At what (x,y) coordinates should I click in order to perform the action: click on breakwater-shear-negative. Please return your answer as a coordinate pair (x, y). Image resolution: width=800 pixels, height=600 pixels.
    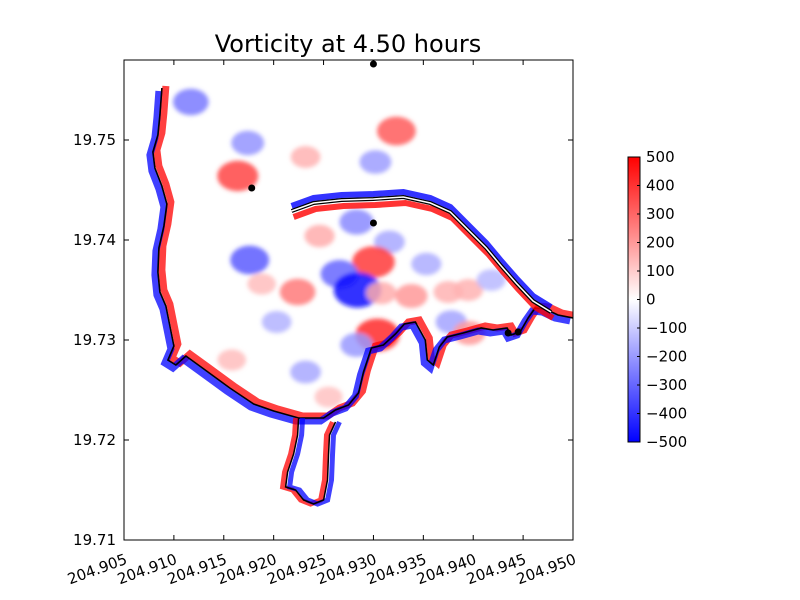
    Looking at the image, I should click on (421, 249).